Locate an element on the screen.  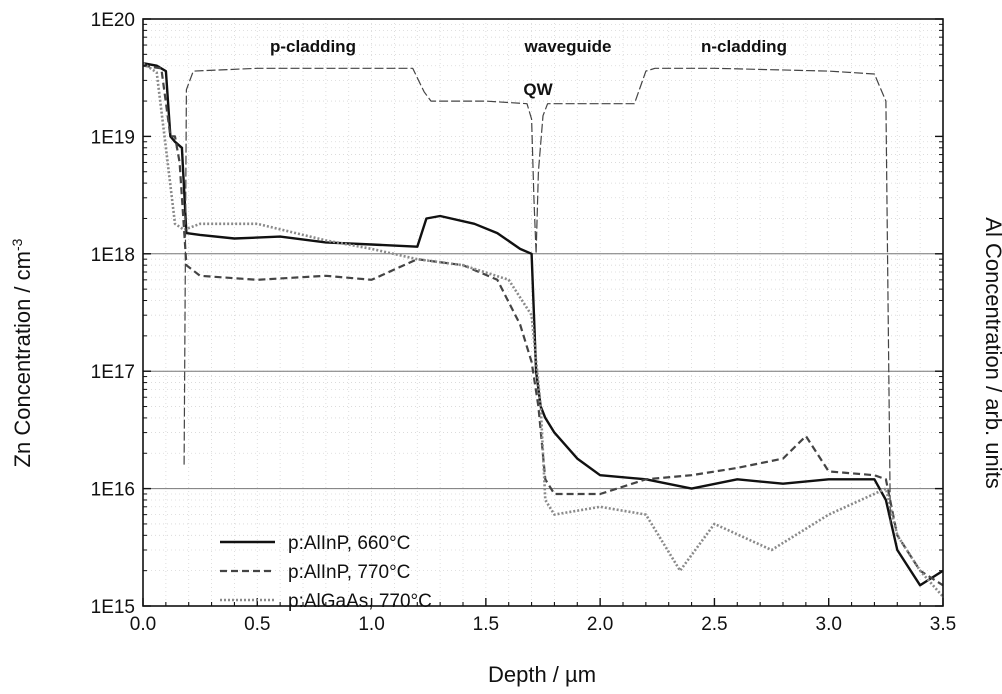
x-tick-label: 3.0 is located at coordinates (829, 624).